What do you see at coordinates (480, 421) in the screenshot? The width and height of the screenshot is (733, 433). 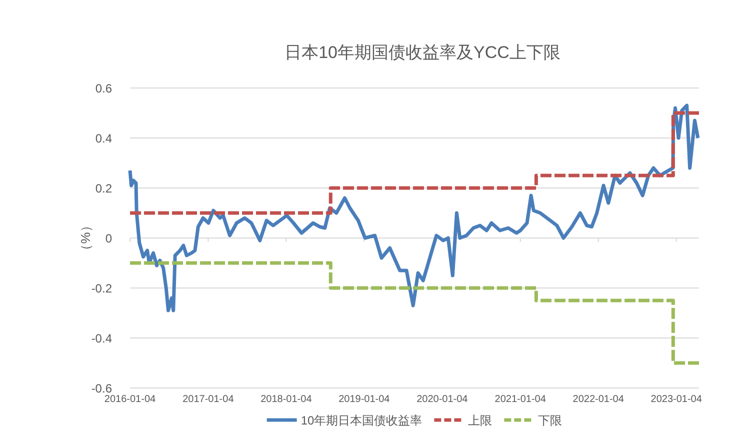 I see `legend-label: 上限` at bounding box center [480, 421].